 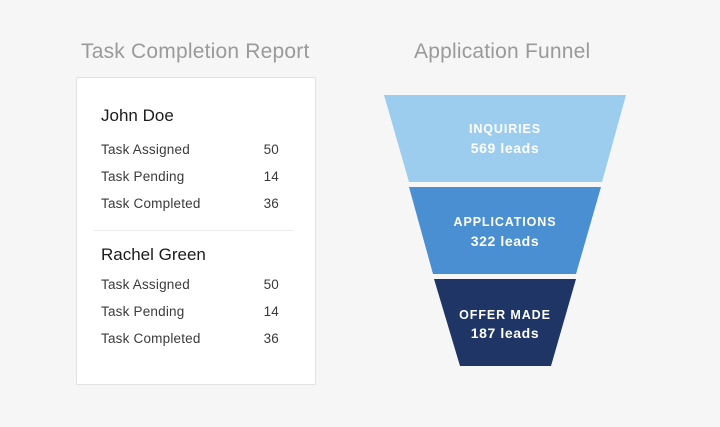 I want to click on funnel-stage-label: OFFER MADE, so click(x=505, y=315).